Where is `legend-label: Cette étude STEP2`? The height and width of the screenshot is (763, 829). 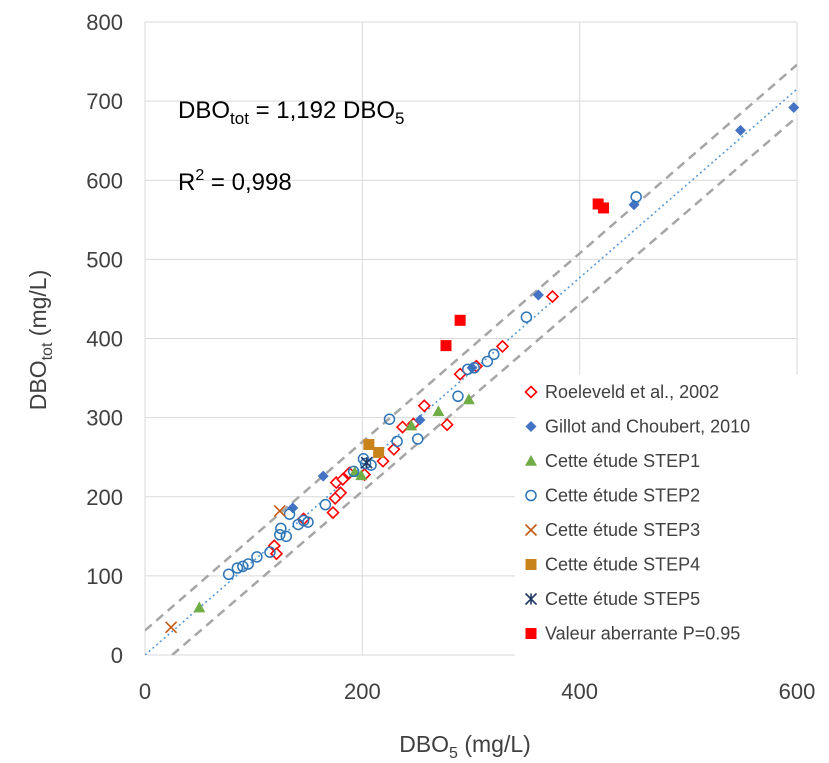
legend-label: Cette étude STEP2 is located at coordinates (622, 496).